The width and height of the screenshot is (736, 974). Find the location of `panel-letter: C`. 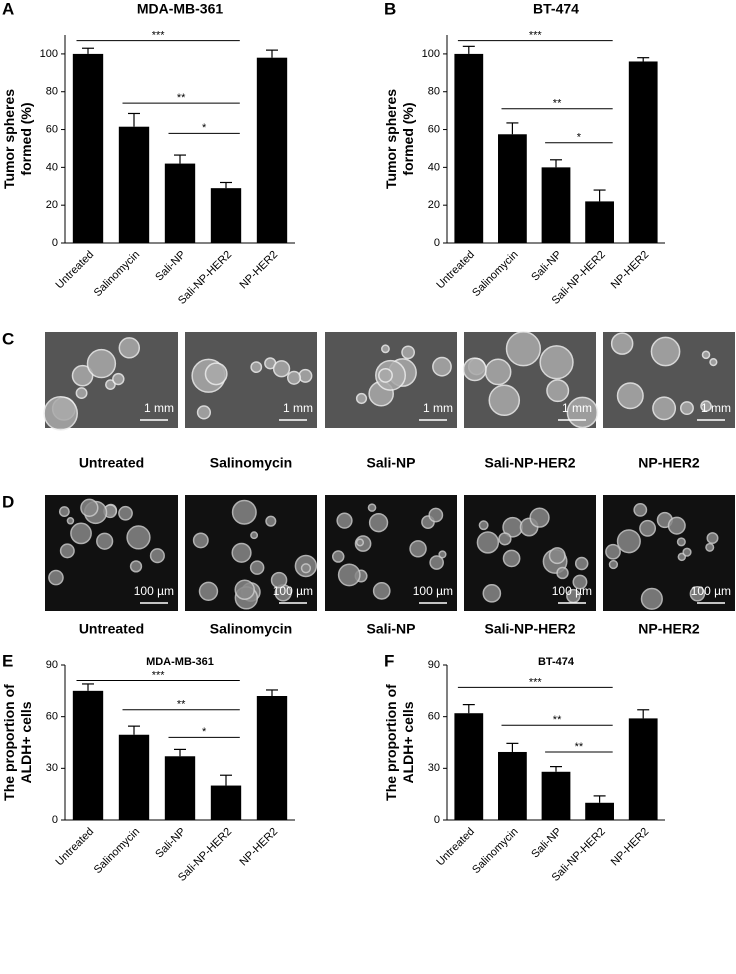

panel-letter: C is located at coordinates (8, 338).